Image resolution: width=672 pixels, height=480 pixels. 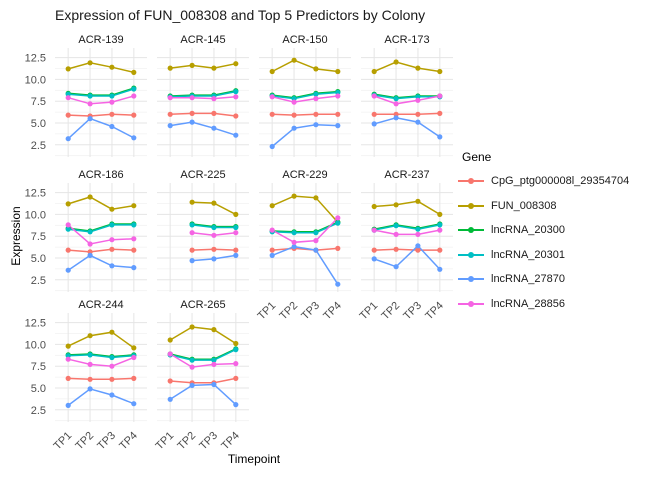 What do you see at coordinates (304, 175) in the screenshot?
I see `facet-title: ACR-229` at bounding box center [304, 175].